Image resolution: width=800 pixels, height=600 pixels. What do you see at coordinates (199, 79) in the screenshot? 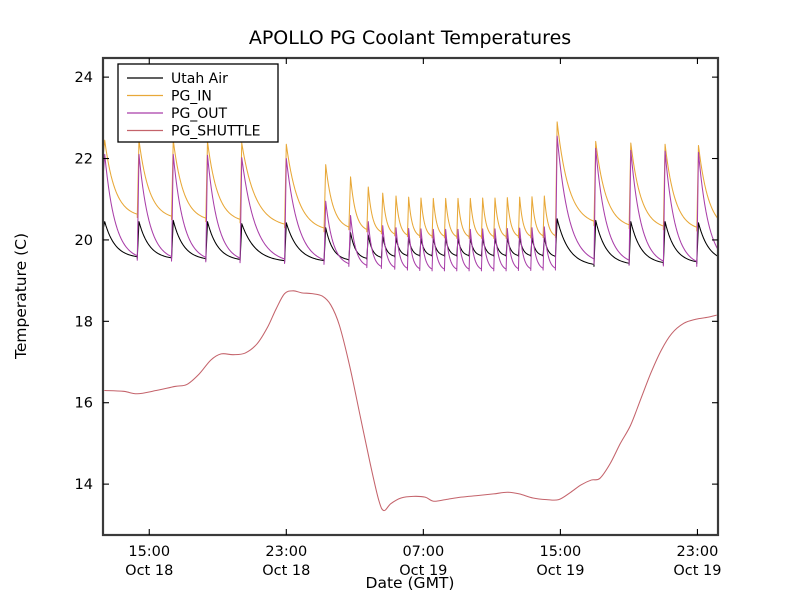
I see `legend-label-utah-air: Utah Air` at bounding box center [199, 79].